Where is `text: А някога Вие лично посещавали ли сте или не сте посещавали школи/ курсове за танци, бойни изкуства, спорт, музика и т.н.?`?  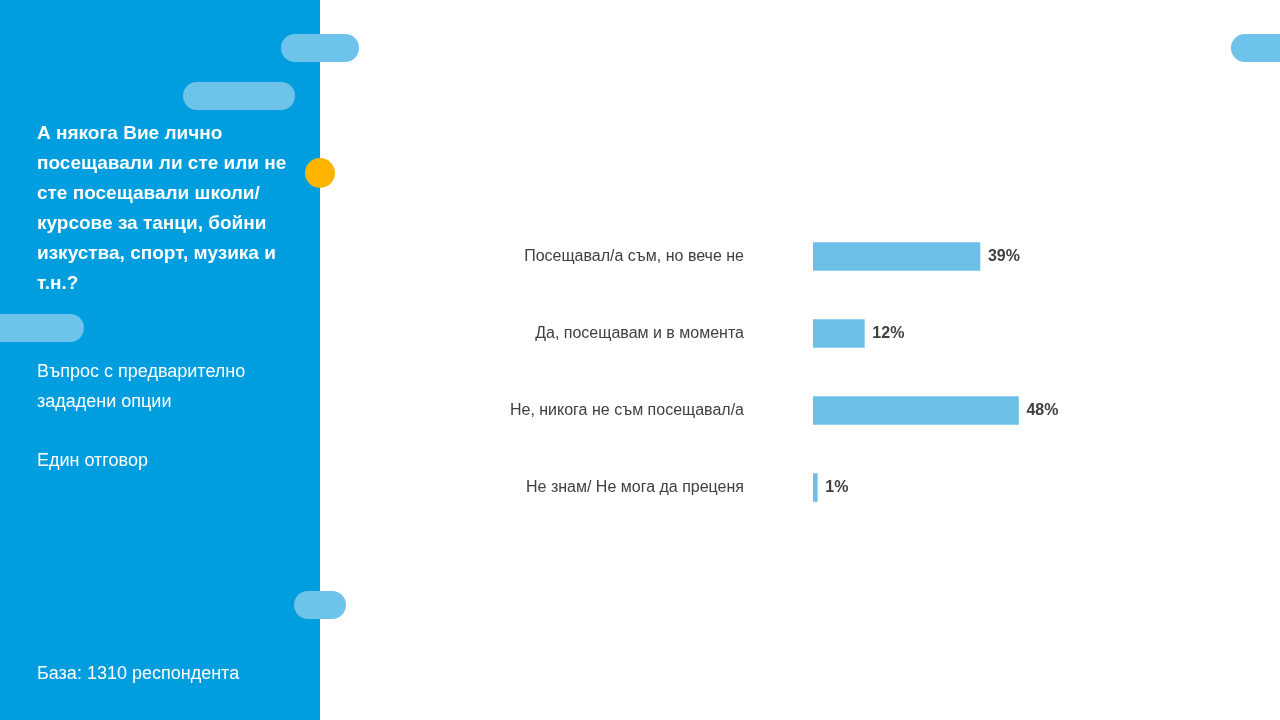 text: А някога Вие лично посещавали ли сте или не сте посещавали школи/ курсове за танци, бойни изкуства, спорт, музика и т.н.? is located at coordinates (162, 208).